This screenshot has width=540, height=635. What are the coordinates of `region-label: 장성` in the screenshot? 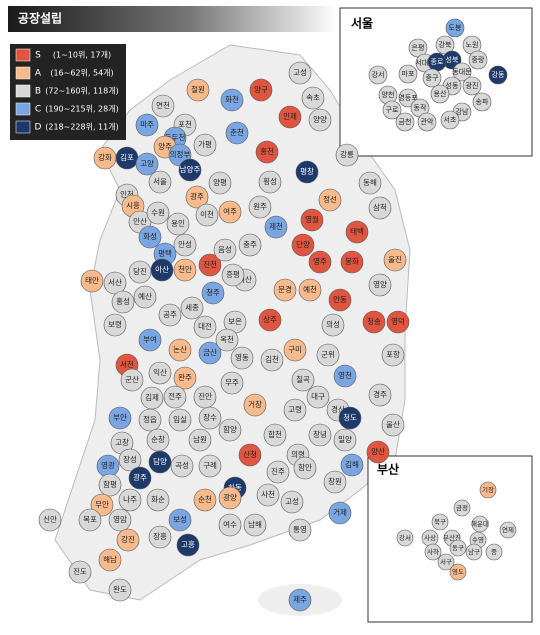 It's located at (130, 459).